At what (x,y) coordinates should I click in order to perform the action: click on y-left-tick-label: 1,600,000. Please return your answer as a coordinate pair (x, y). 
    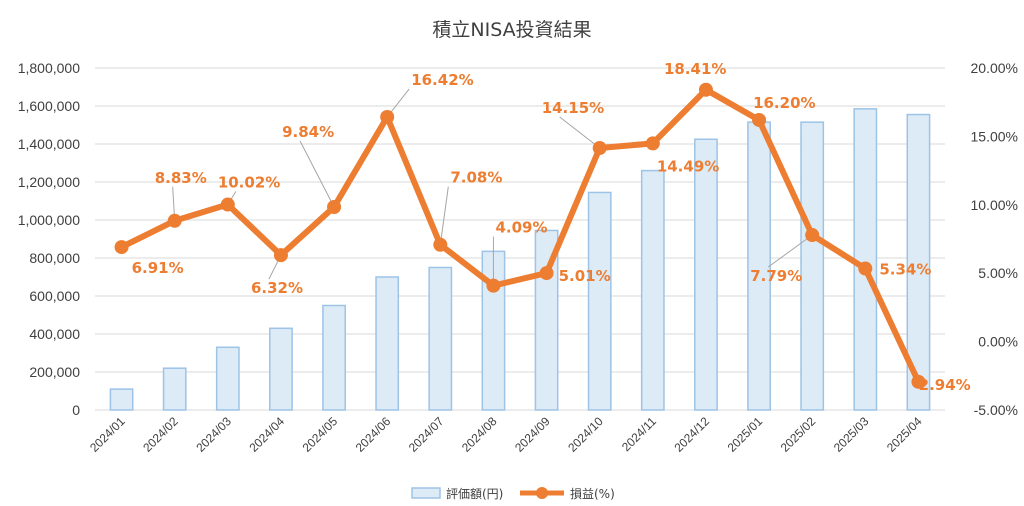
    Looking at the image, I should click on (49, 106).